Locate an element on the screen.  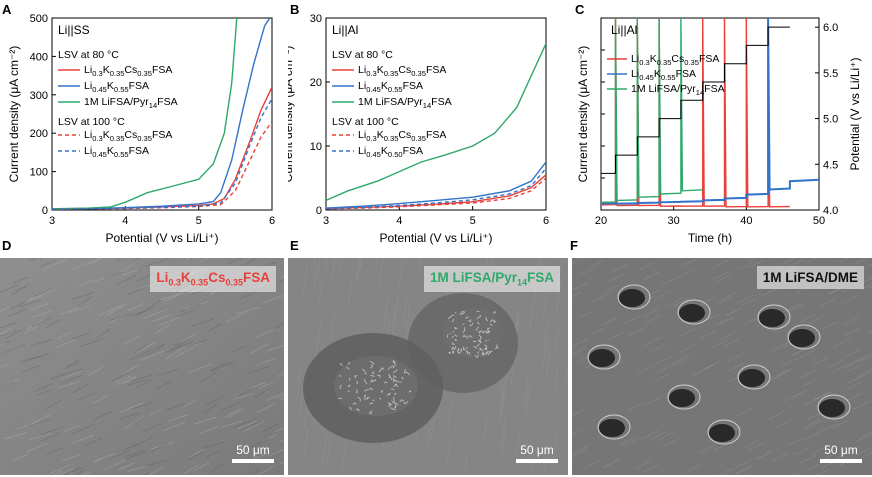
panel-letter-b: B is located at coordinates (295, 9).